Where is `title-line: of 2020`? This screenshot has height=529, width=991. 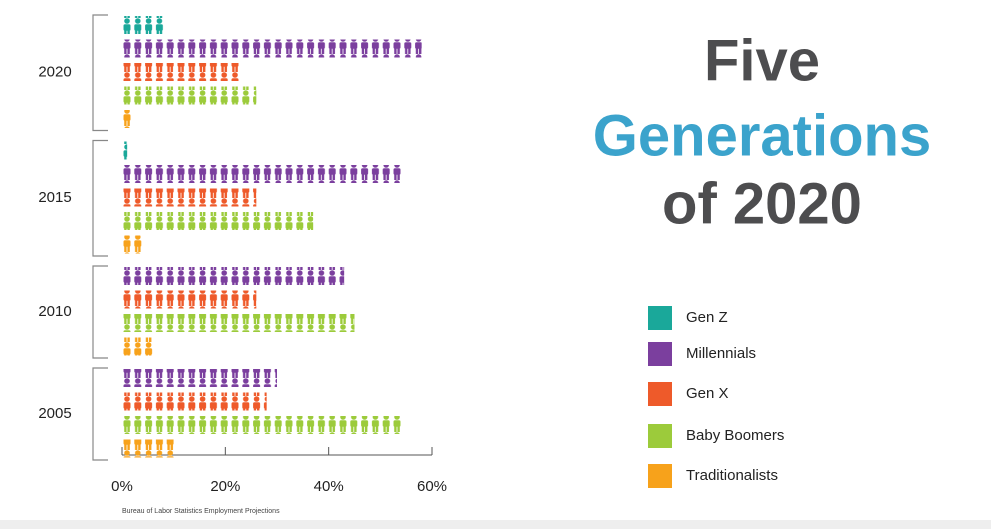 title-line: of 2020 is located at coordinates (762, 203).